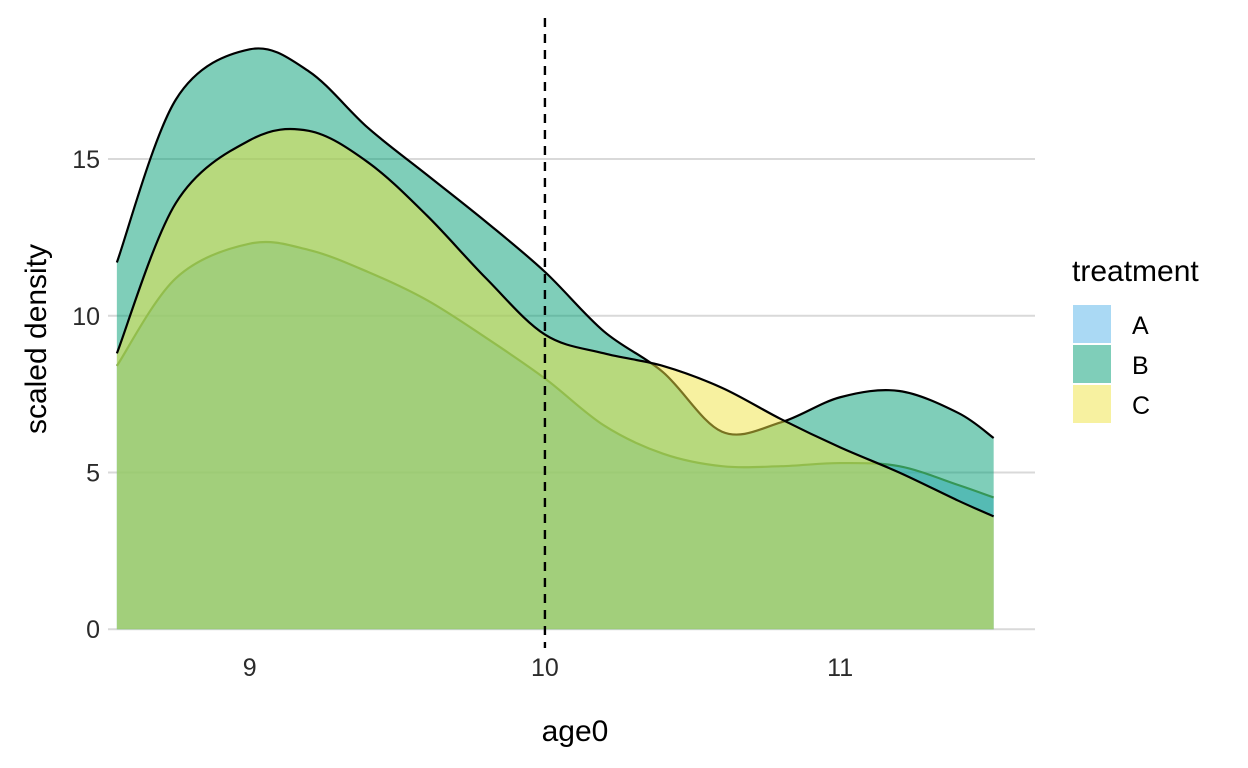  What do you see at coordinates (250, 668) in the screenshot?
I see `x-tick-label: 9` at bounding box center [250, 668].